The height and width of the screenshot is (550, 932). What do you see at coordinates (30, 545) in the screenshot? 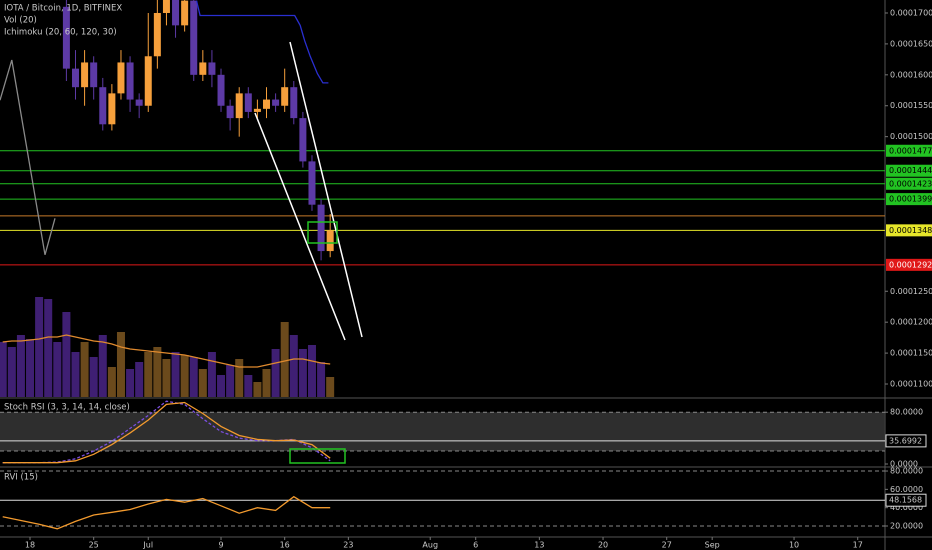
I see `x-tick-label: 18` at bounding box center [30, 545].